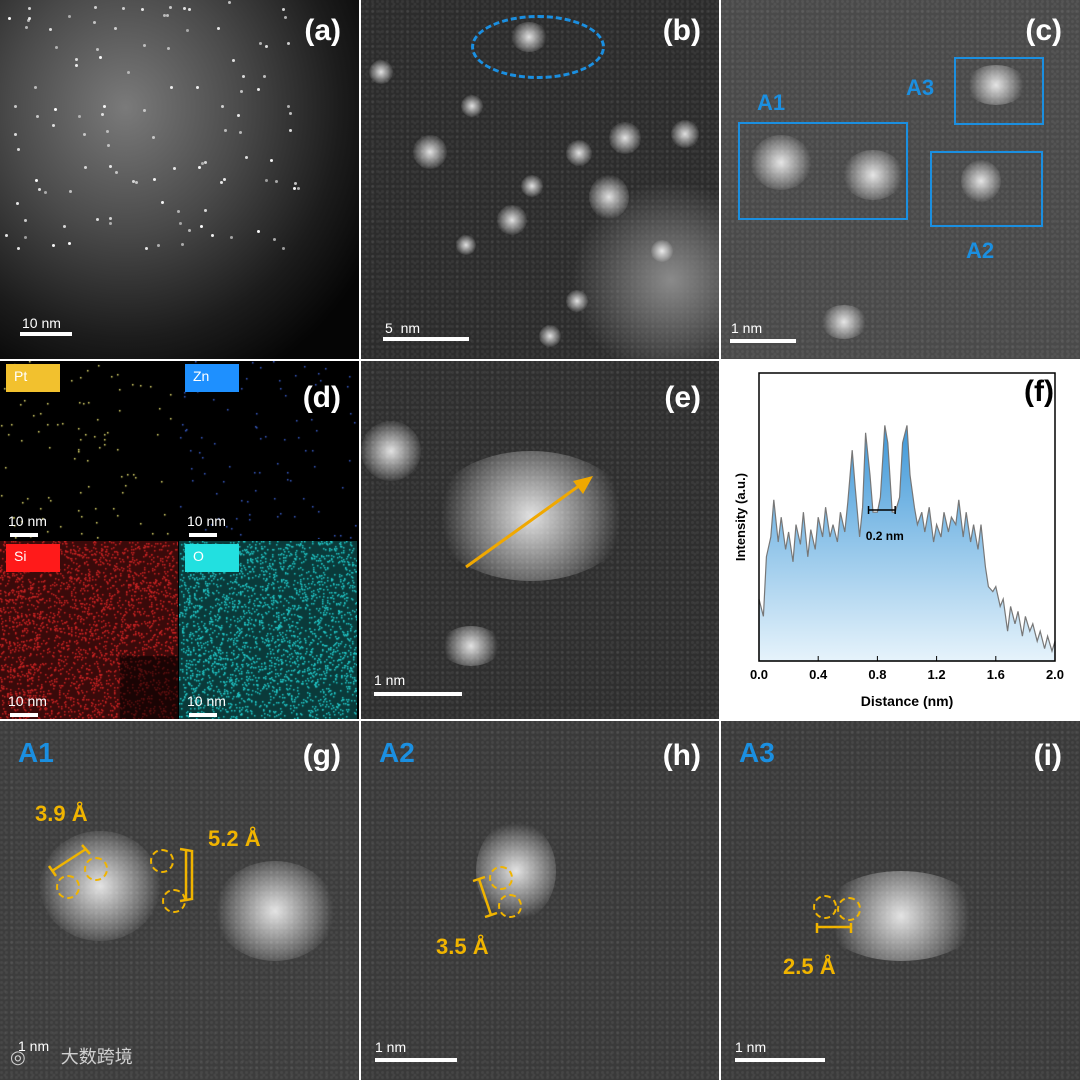  Describe the element at coordinates (809, 966) in the screenshot. I see `distance-label: 2.5 Å` at that location.